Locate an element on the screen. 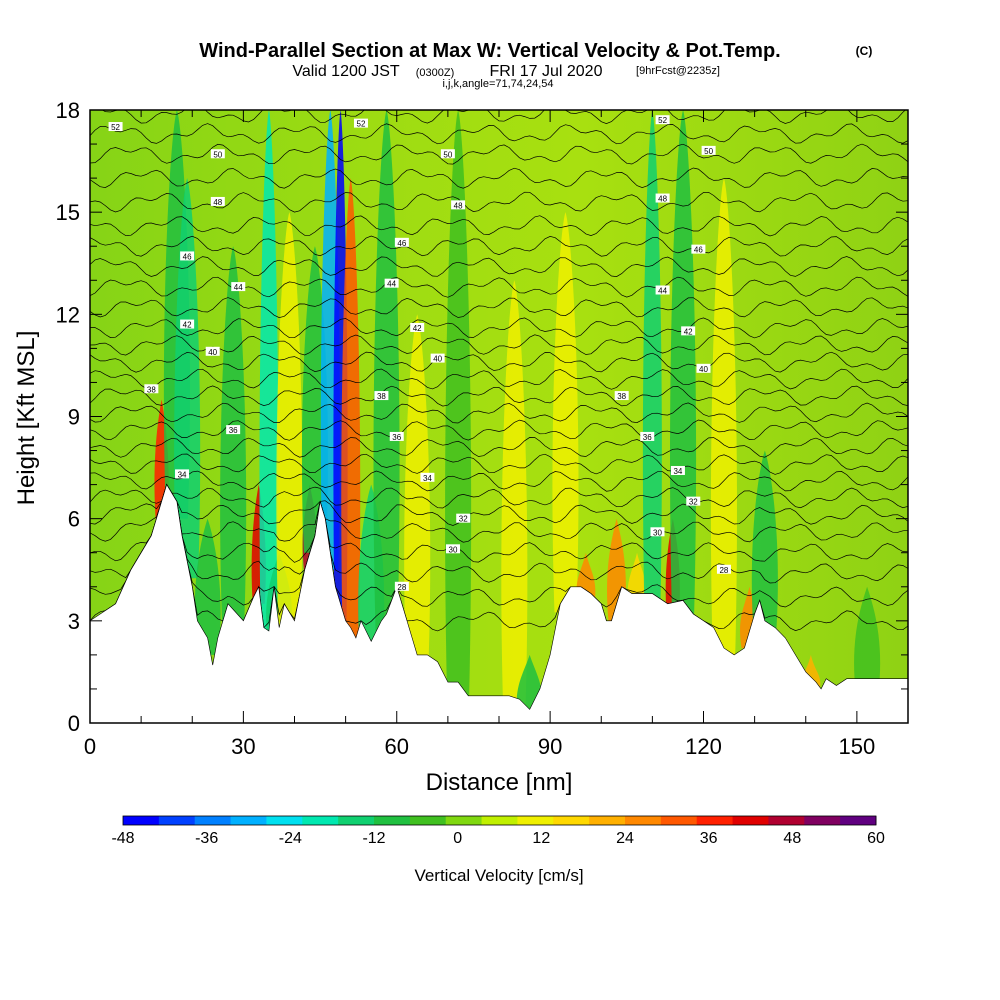 The width and height of the screenshot is (1000, 1000). colorbar-tick-label: 24 is located at coordinates (625, 838).